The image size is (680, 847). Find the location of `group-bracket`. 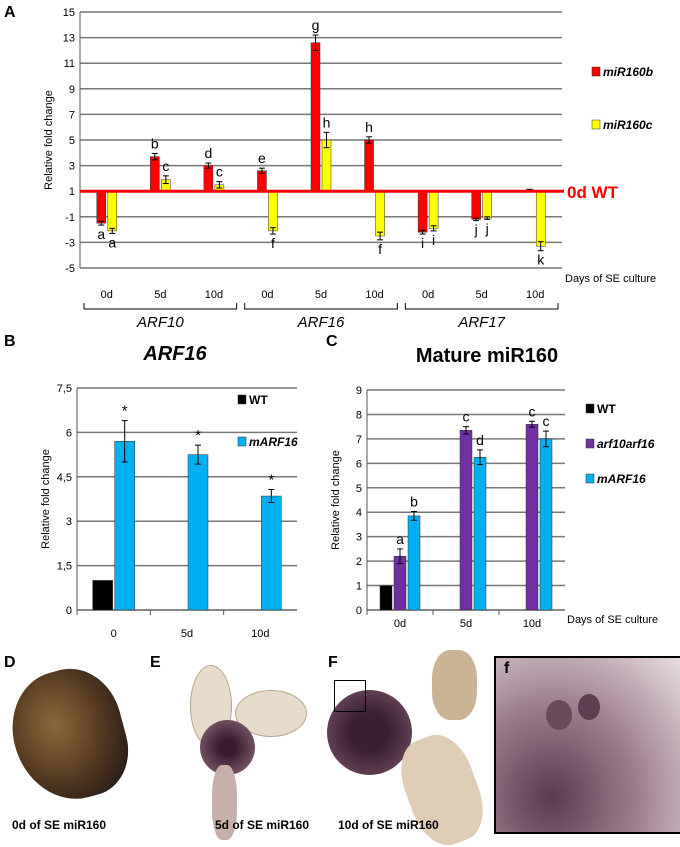

group-bracket is located at coordinates (321, 306).